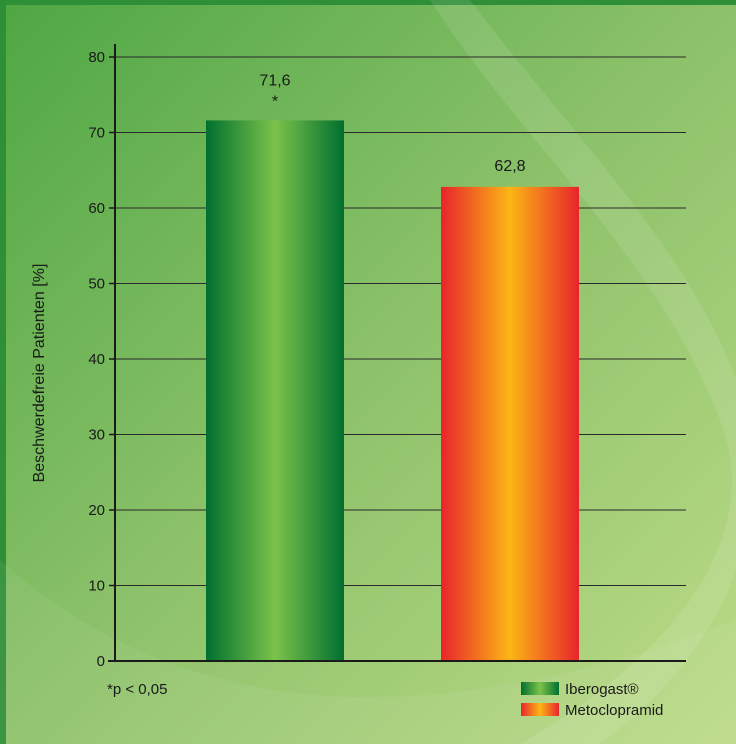 The image size is (736, 744). I want to click on top-border, so click(368, 2).